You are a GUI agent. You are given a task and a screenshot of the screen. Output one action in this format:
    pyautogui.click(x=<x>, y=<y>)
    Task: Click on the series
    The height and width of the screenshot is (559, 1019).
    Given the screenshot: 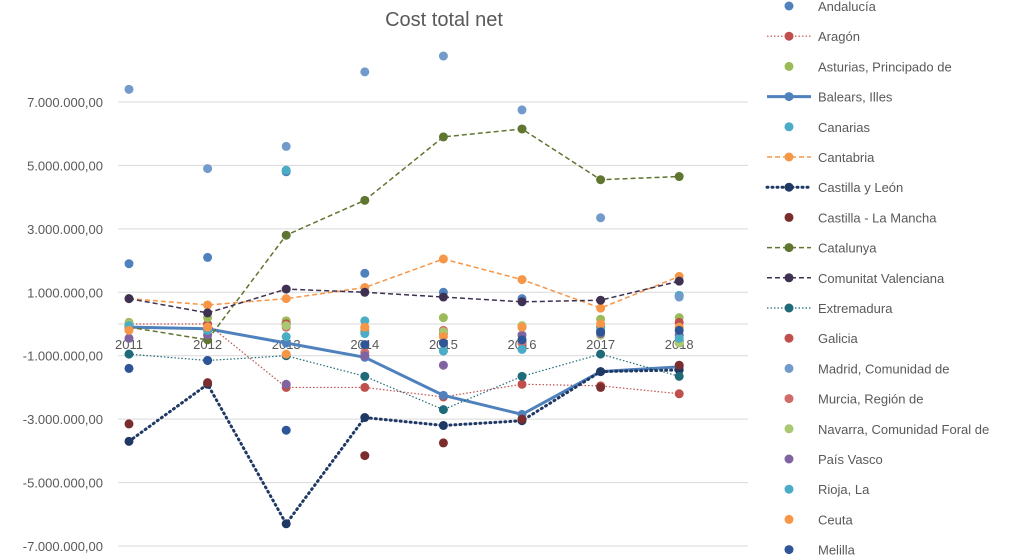 What is the action you would take?
    pyautogui.click(x=404, y=297)
    